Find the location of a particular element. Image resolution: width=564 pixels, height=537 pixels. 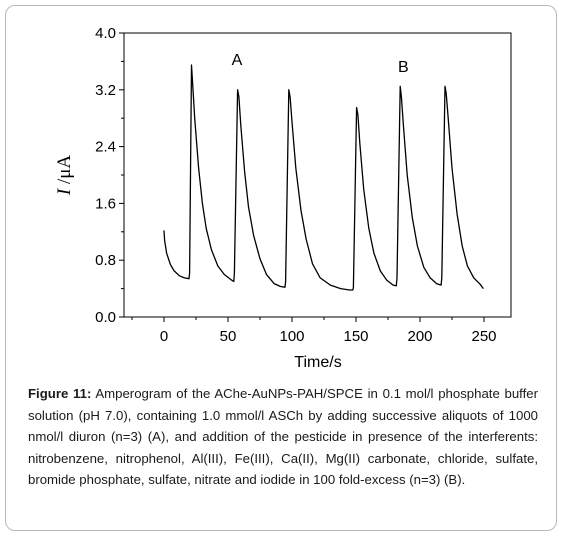

y-axis-label: I /μA is located at coordinates (64, 176).